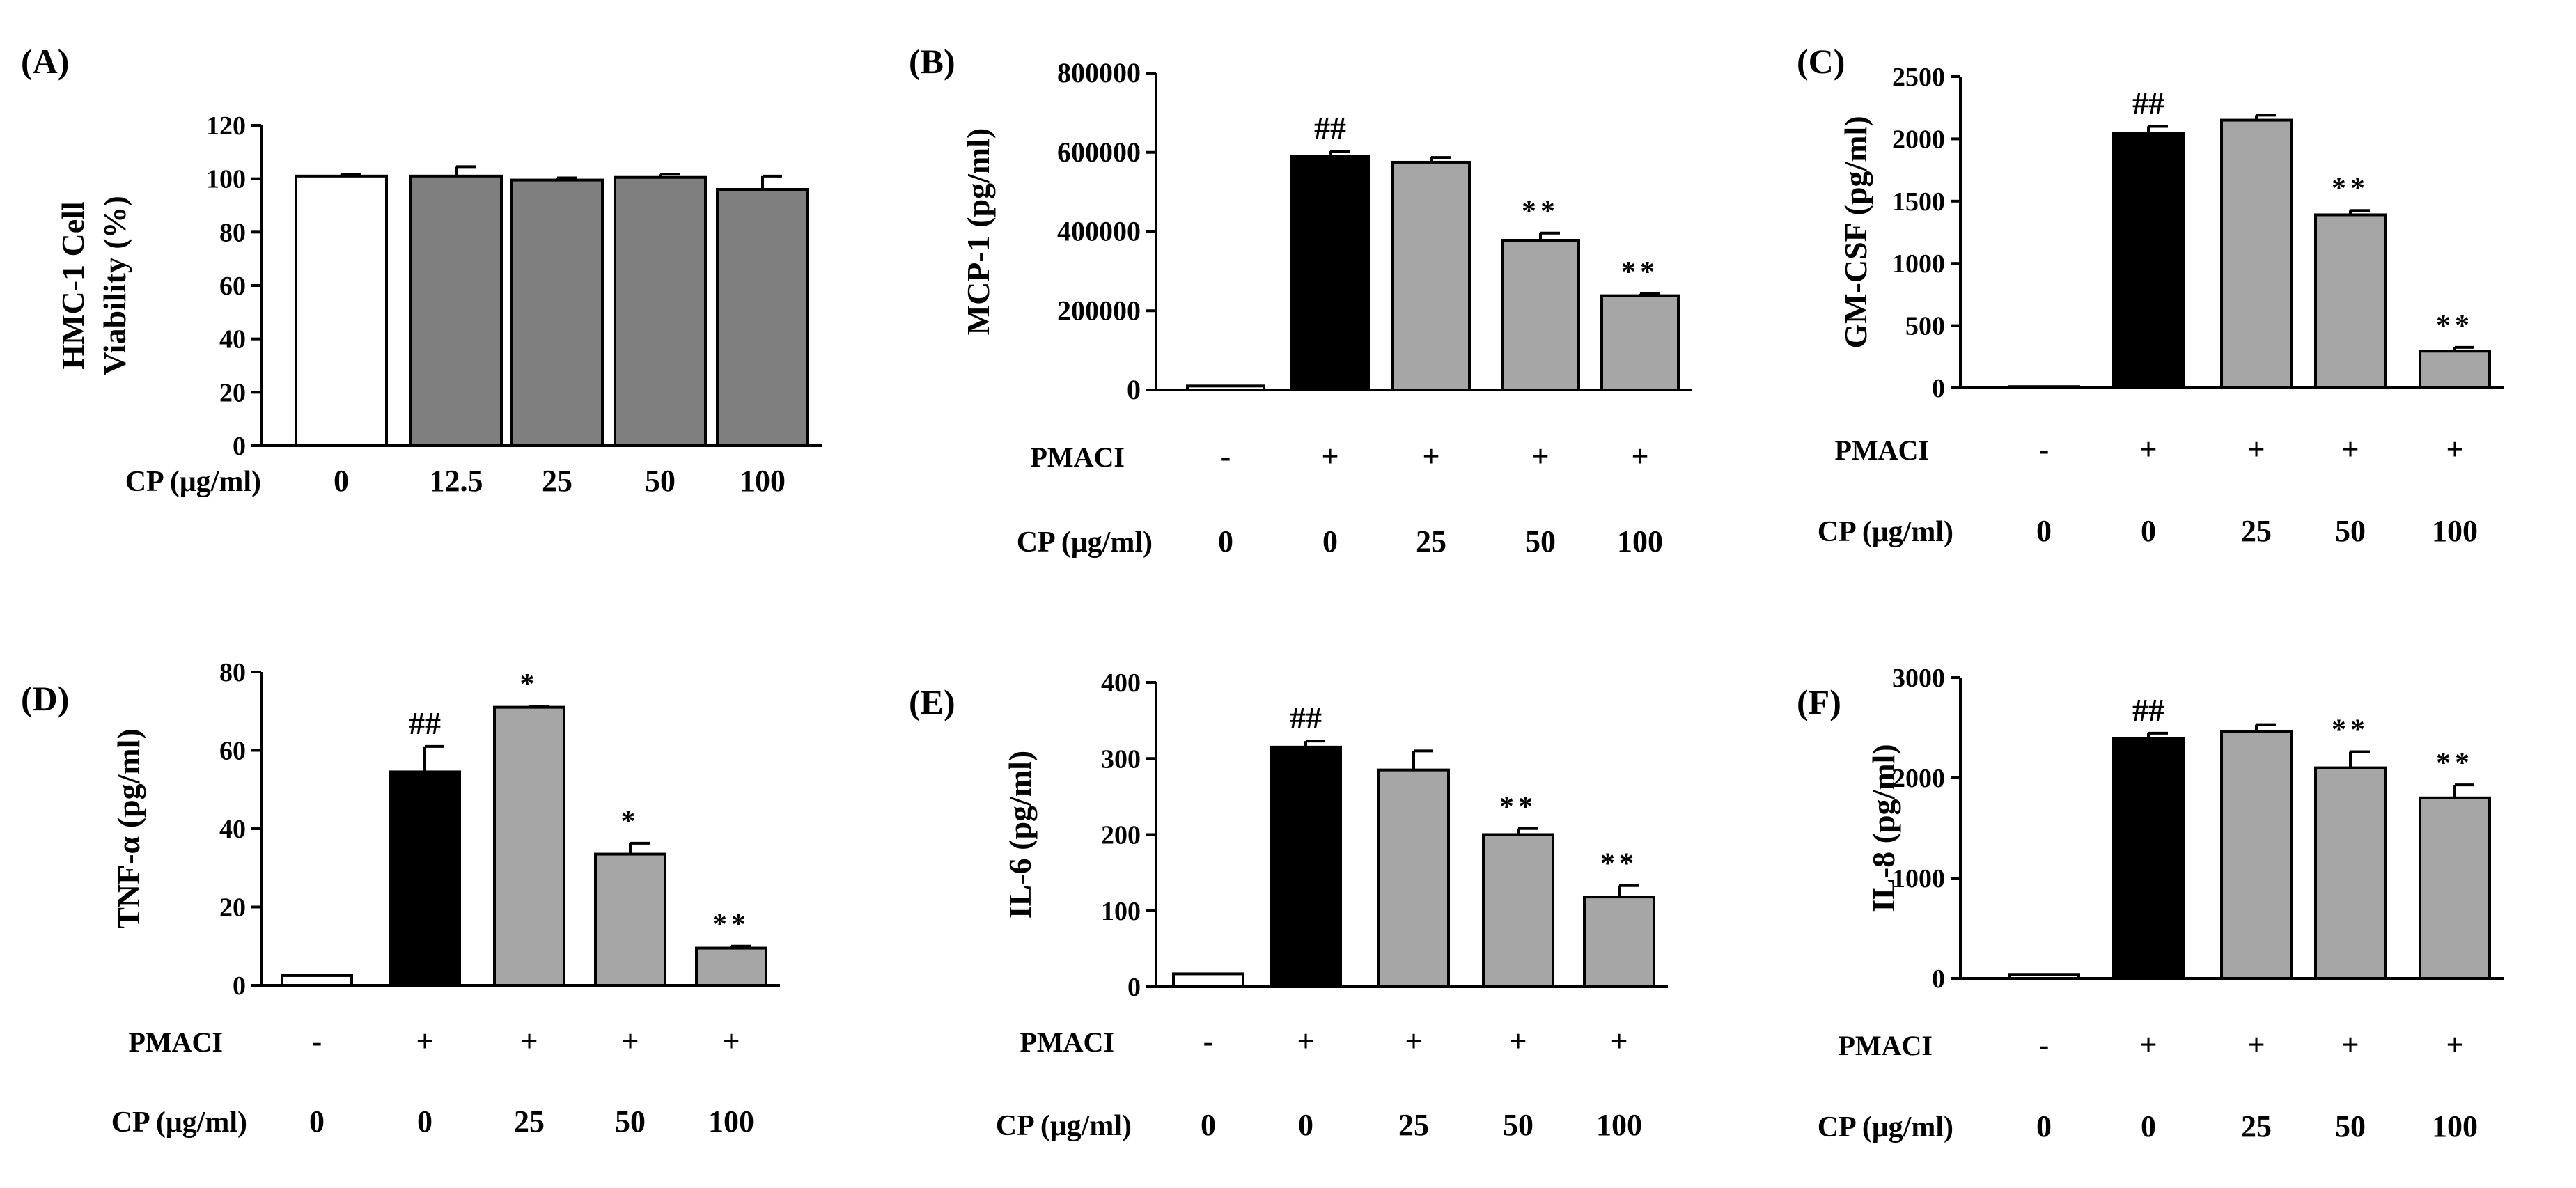 This screenshot has height=1188, width=2576. Describe the element at coordinates (1099, 152) in the screenshot. I see `y-tick-label: 600000` at that location.